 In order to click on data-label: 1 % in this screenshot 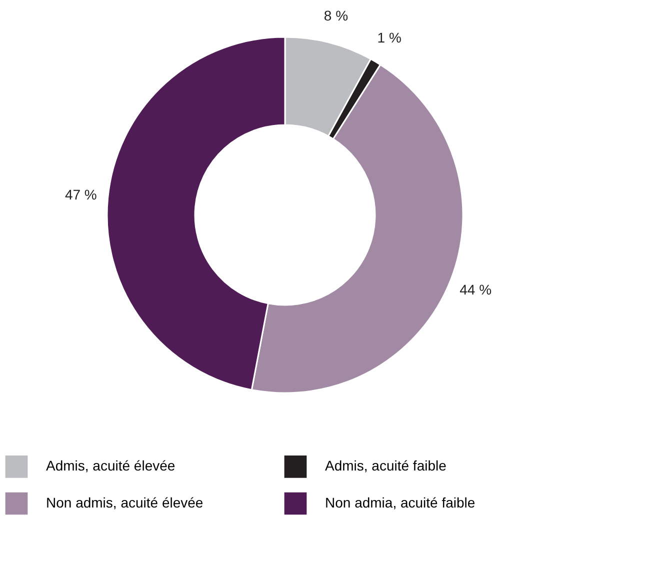, I will do `click(389, 38)`.